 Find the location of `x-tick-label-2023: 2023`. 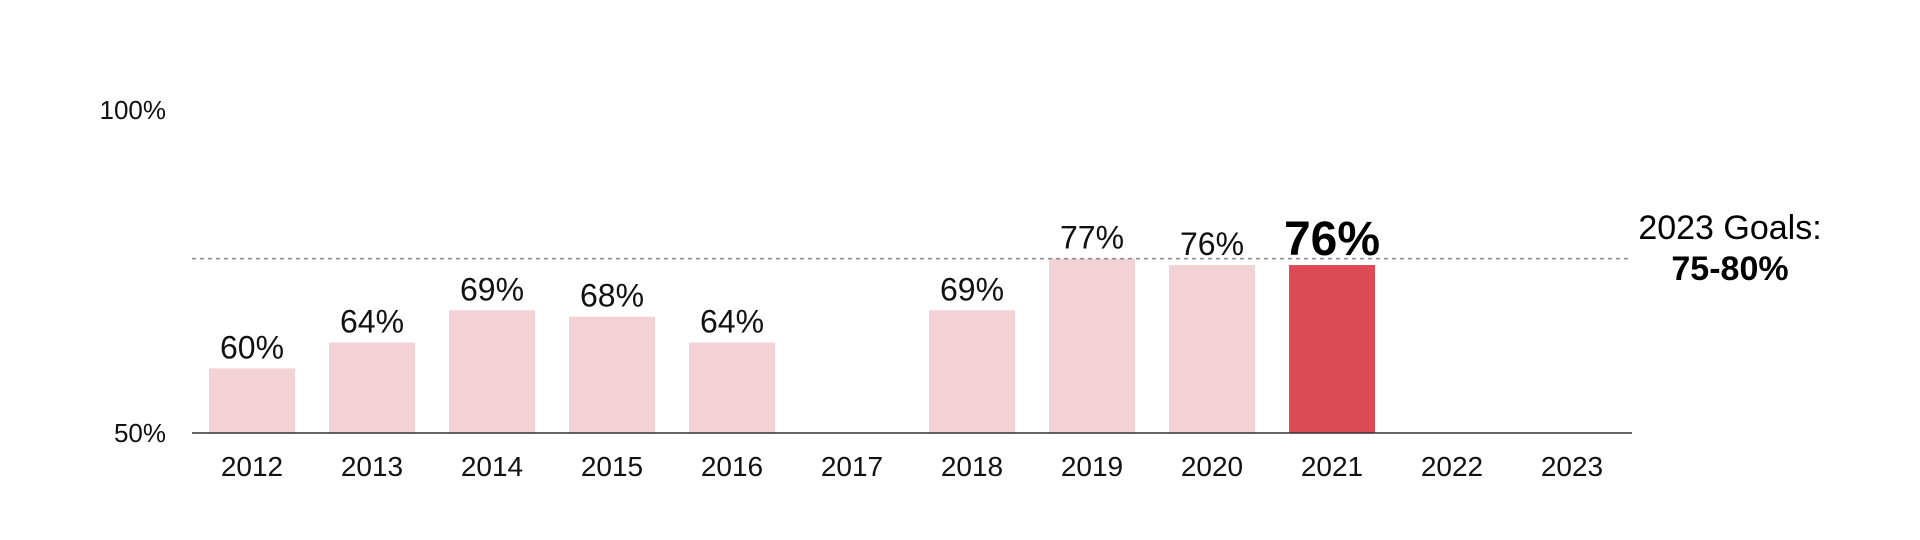

x-tick-label-2023: 2023 is located at coordinates (1572, 466).